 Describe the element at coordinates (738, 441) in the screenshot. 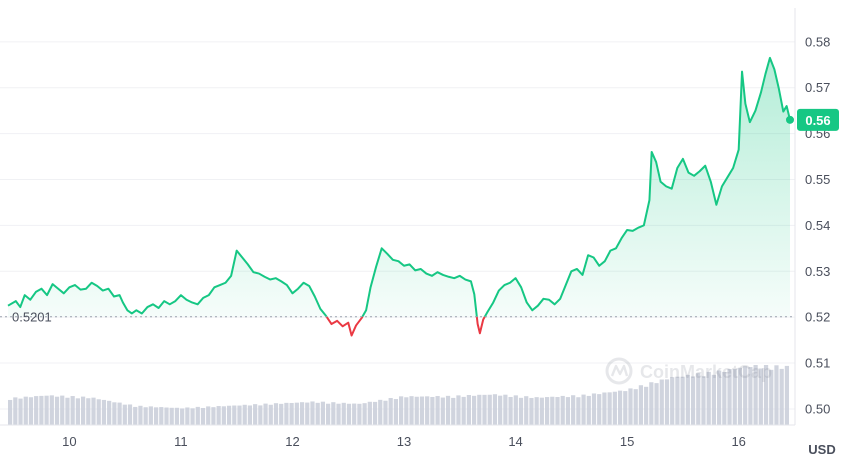

I see `x-tick-label: 16` at that location.